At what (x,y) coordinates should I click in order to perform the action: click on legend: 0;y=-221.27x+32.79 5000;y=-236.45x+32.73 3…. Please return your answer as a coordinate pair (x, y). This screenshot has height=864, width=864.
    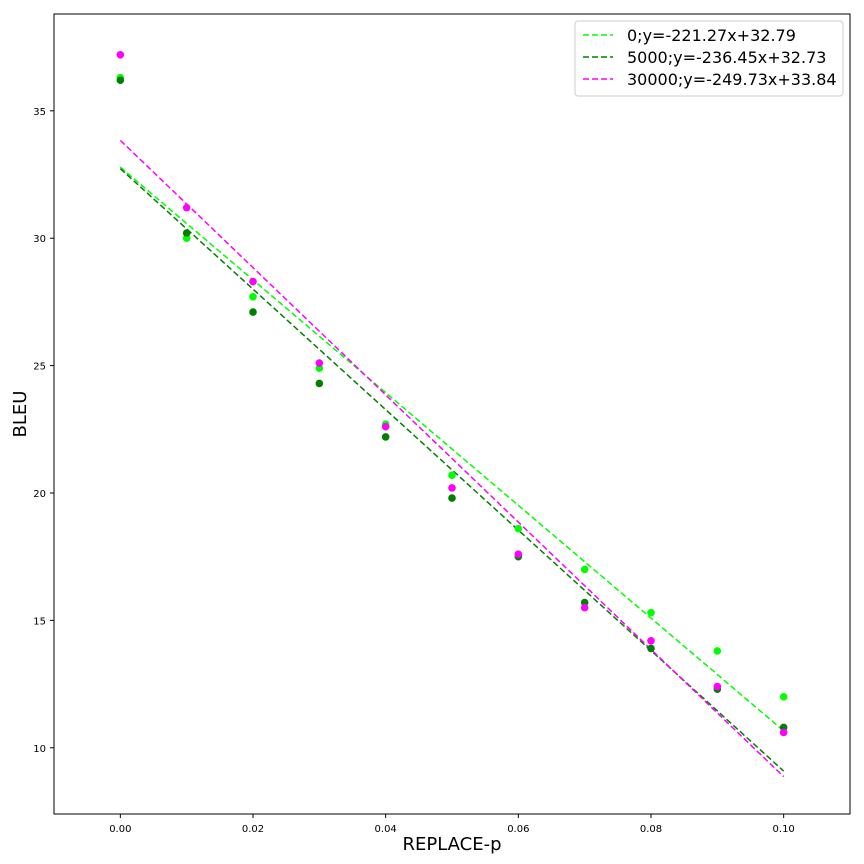
    Looking at the image, I should click on (709, 58).